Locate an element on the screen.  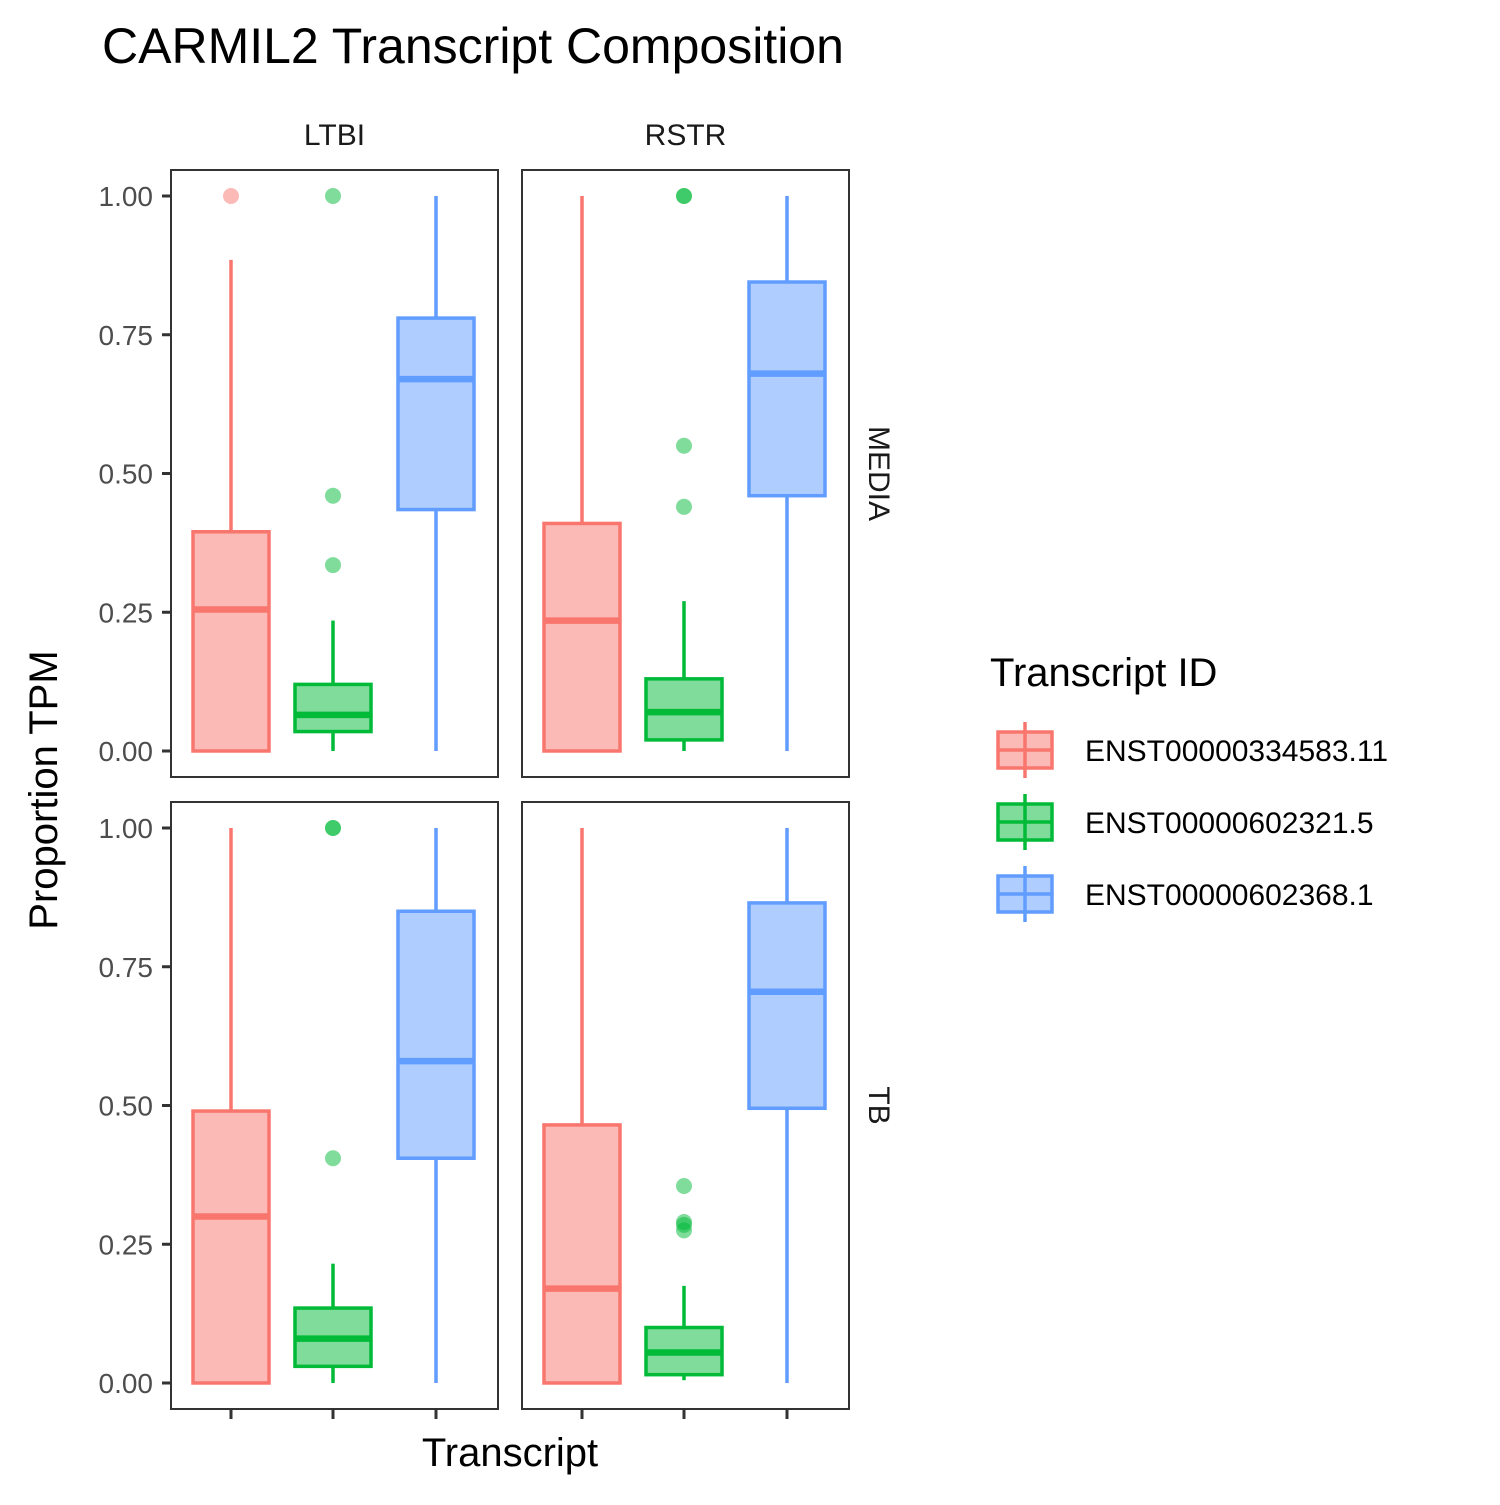
legend-label: ENST00000602368.1 is located at coordinates (1229, 895).